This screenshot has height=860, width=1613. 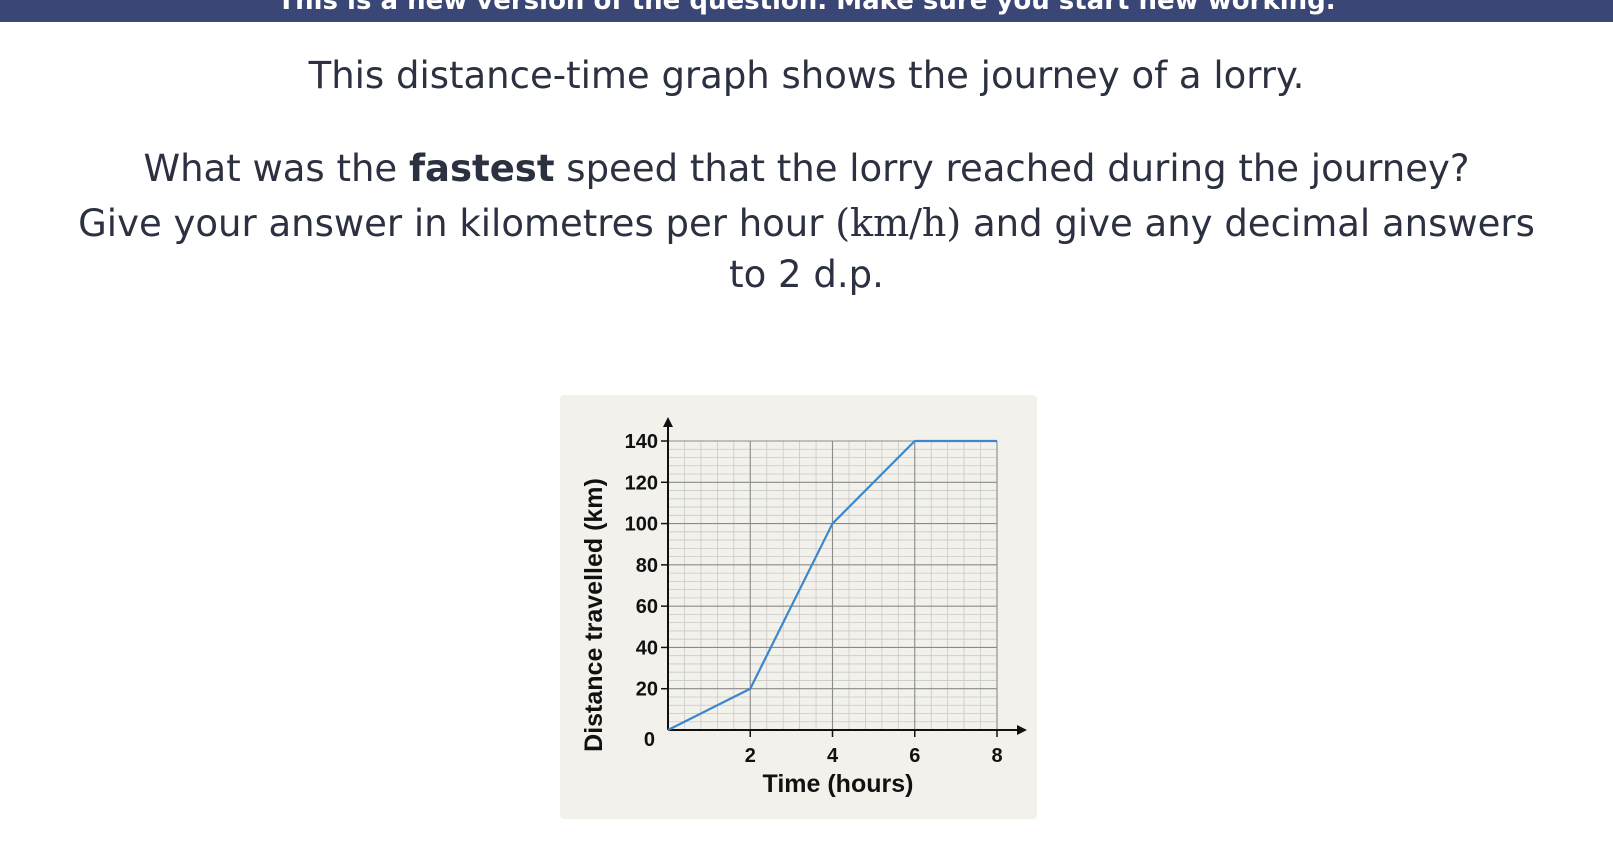 What do you see at coordinates (750, 756) in the screenshot?
I see `x-tick-label: 2` at bounding box center [750, 756].